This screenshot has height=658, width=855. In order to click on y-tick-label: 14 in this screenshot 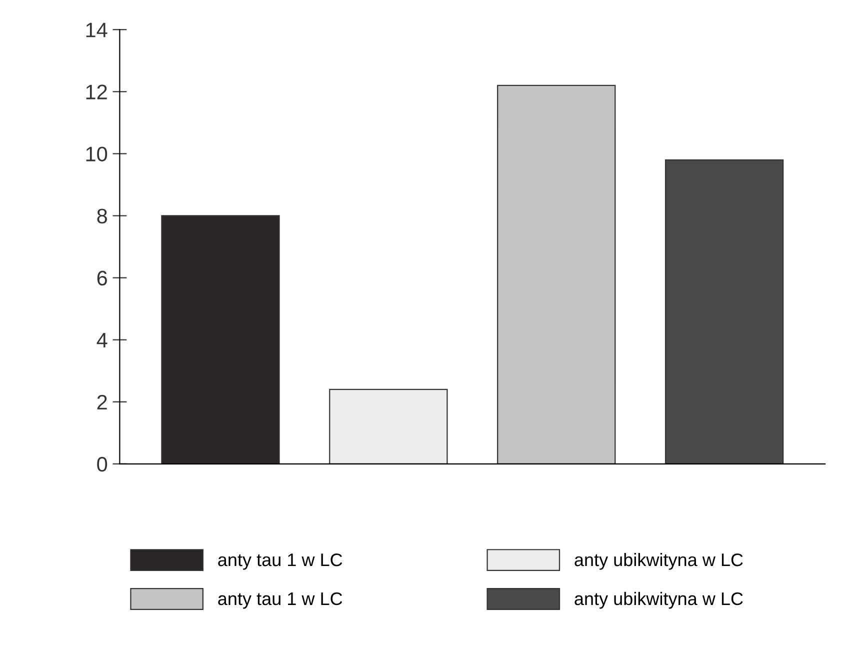, I will do `click(97, 30)`.